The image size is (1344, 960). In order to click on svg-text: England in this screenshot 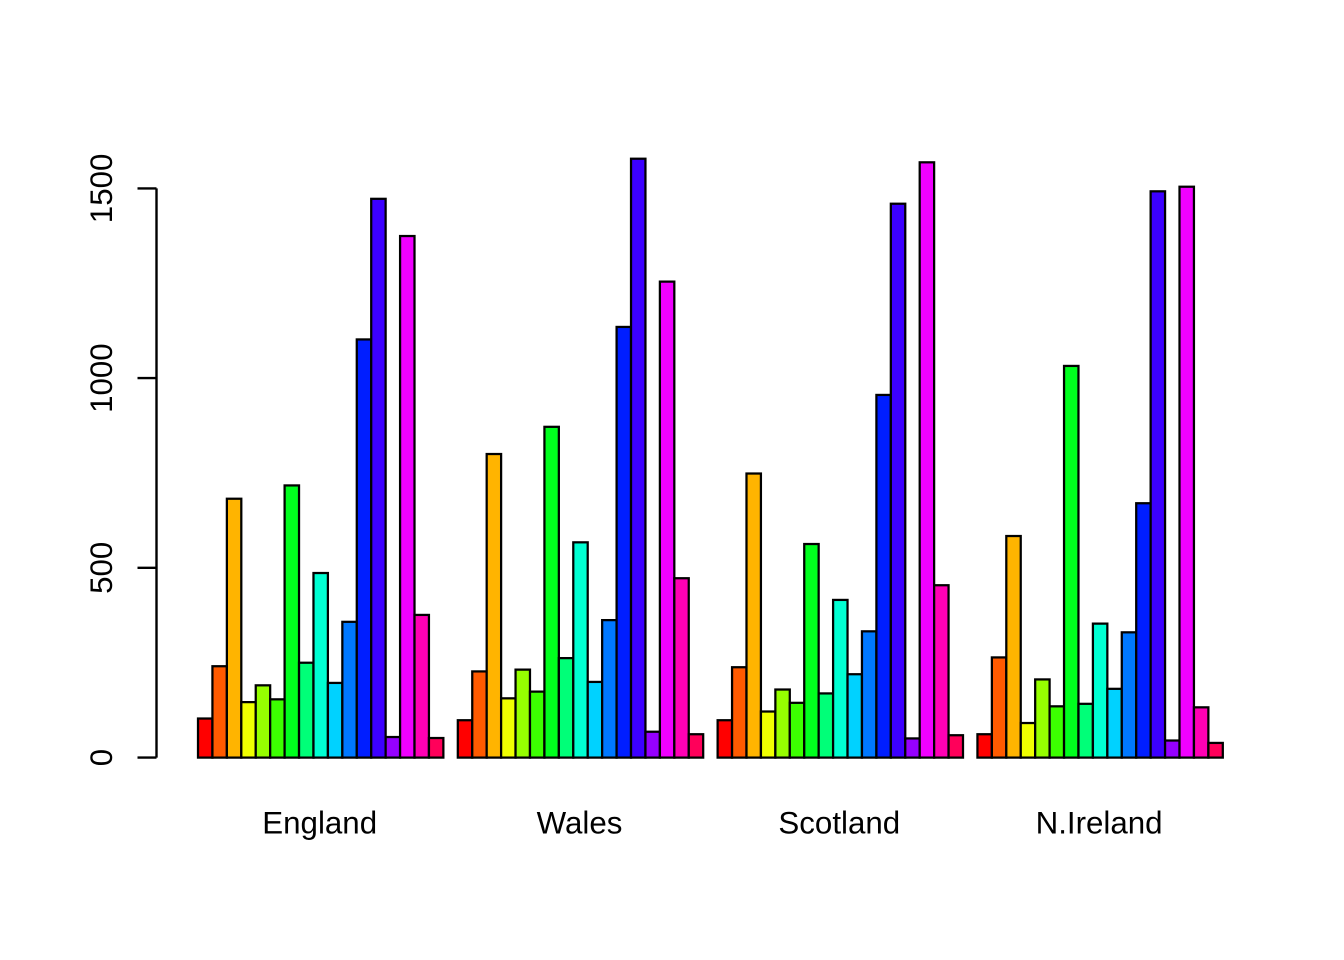, I will do `click(319, 823)`.